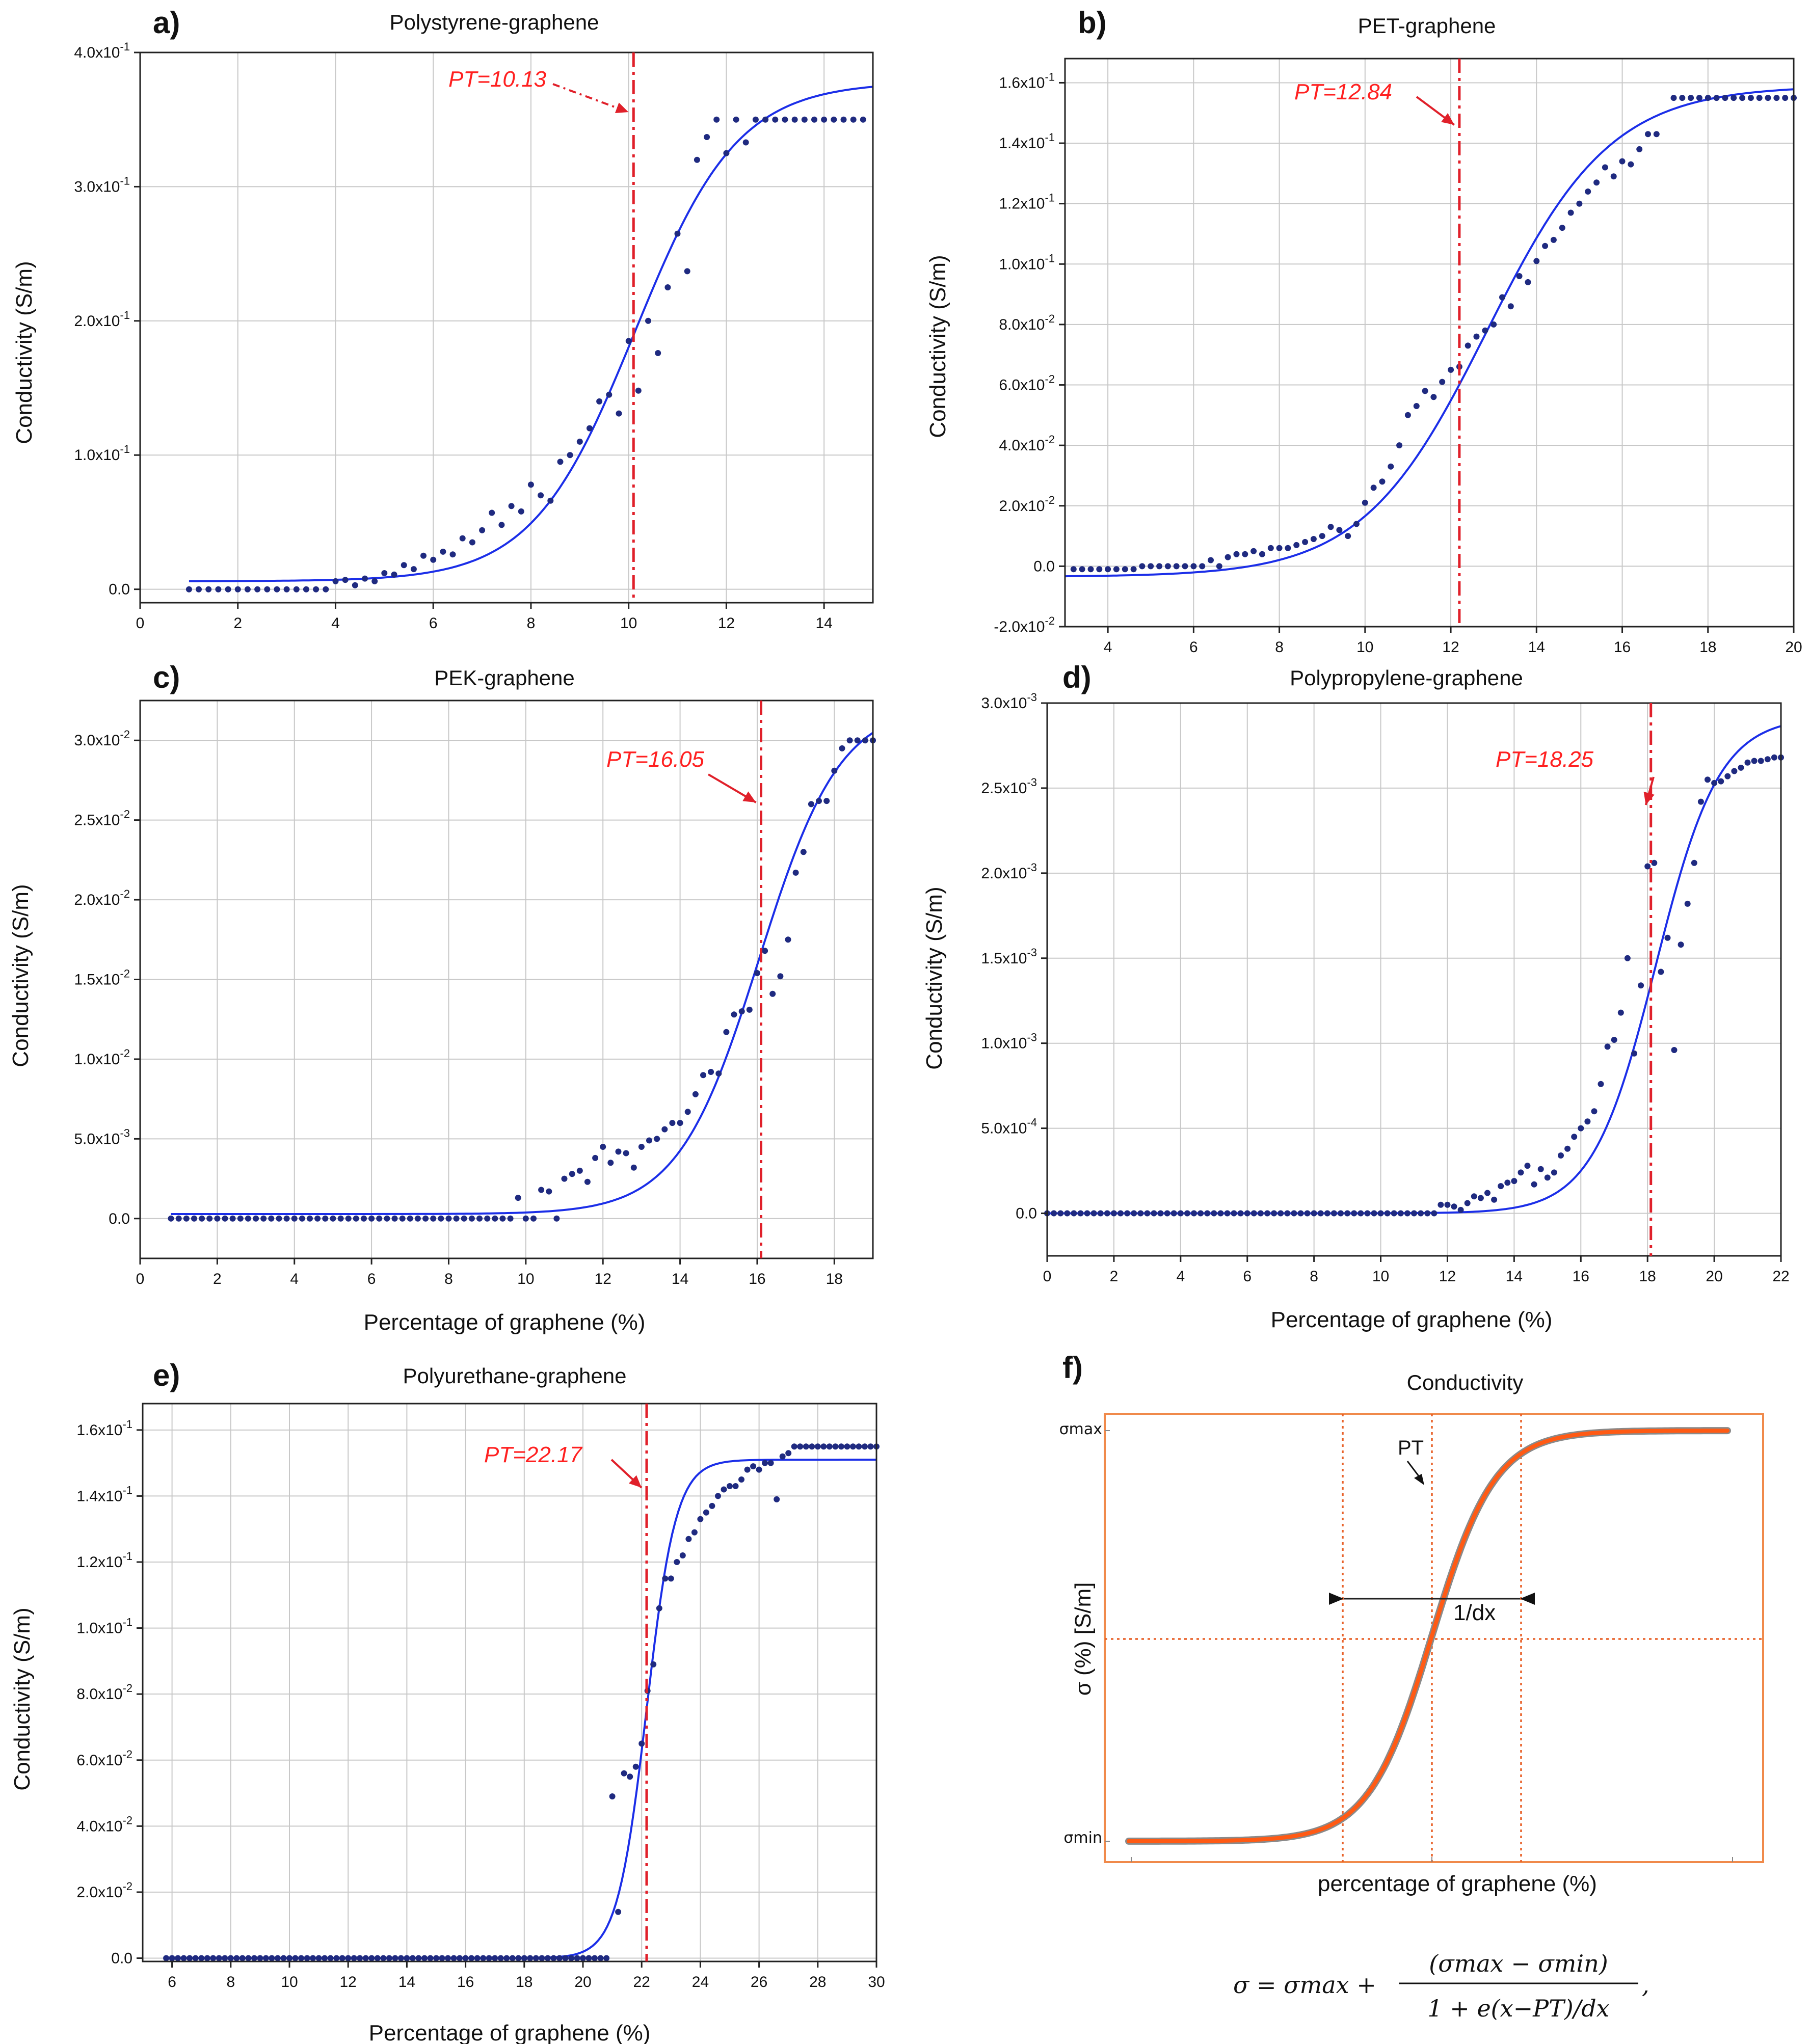 The height and width of the screenshot is (2044, 1810). I want to click on xtick-label-a-4: 8, so click(531, 623).